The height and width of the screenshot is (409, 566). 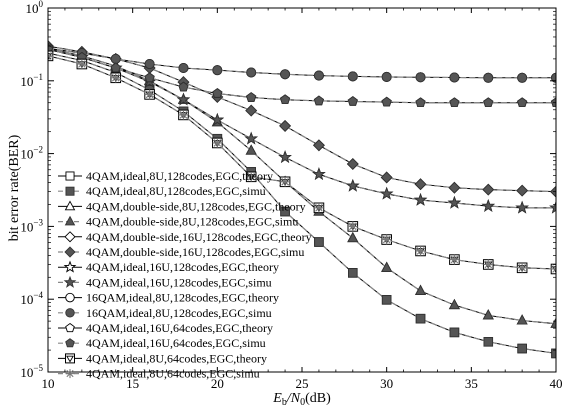 What do you see at coordinates (26, 81) in the screenshot?
I see `y-tick-label-base-1: 10` at bounding box center [26, 81].